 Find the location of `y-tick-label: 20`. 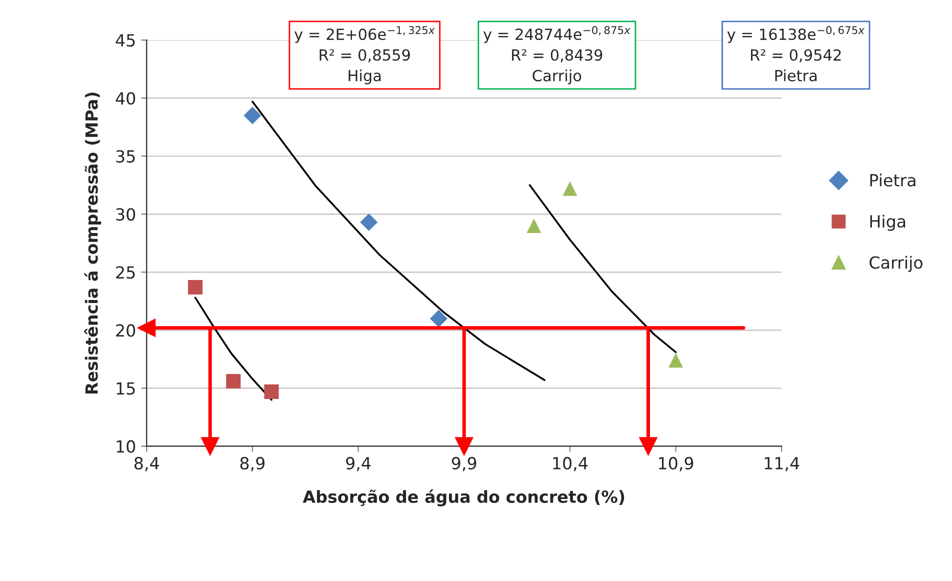

y-tick-label: 20 is located at coordinates (126, 330).